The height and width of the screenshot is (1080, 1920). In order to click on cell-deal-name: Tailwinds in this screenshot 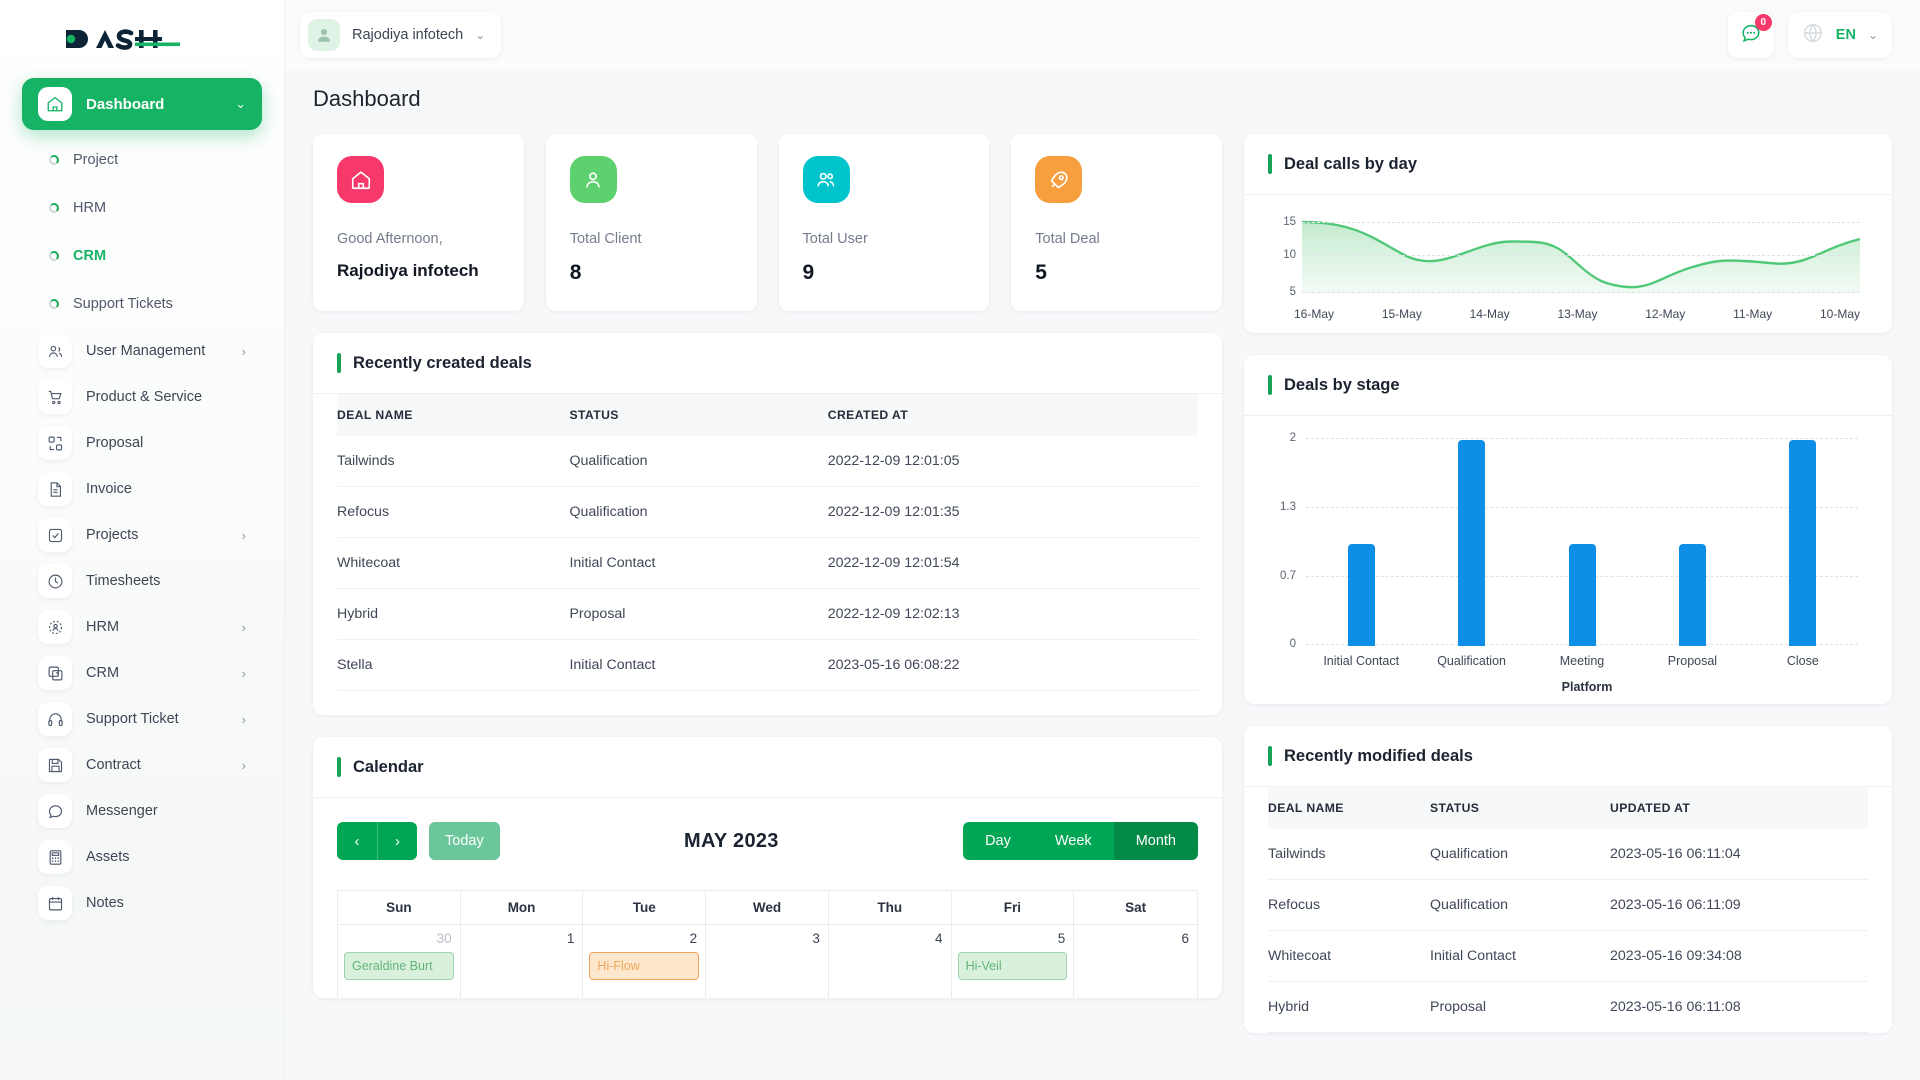, I will do `click(1349, 854)`.